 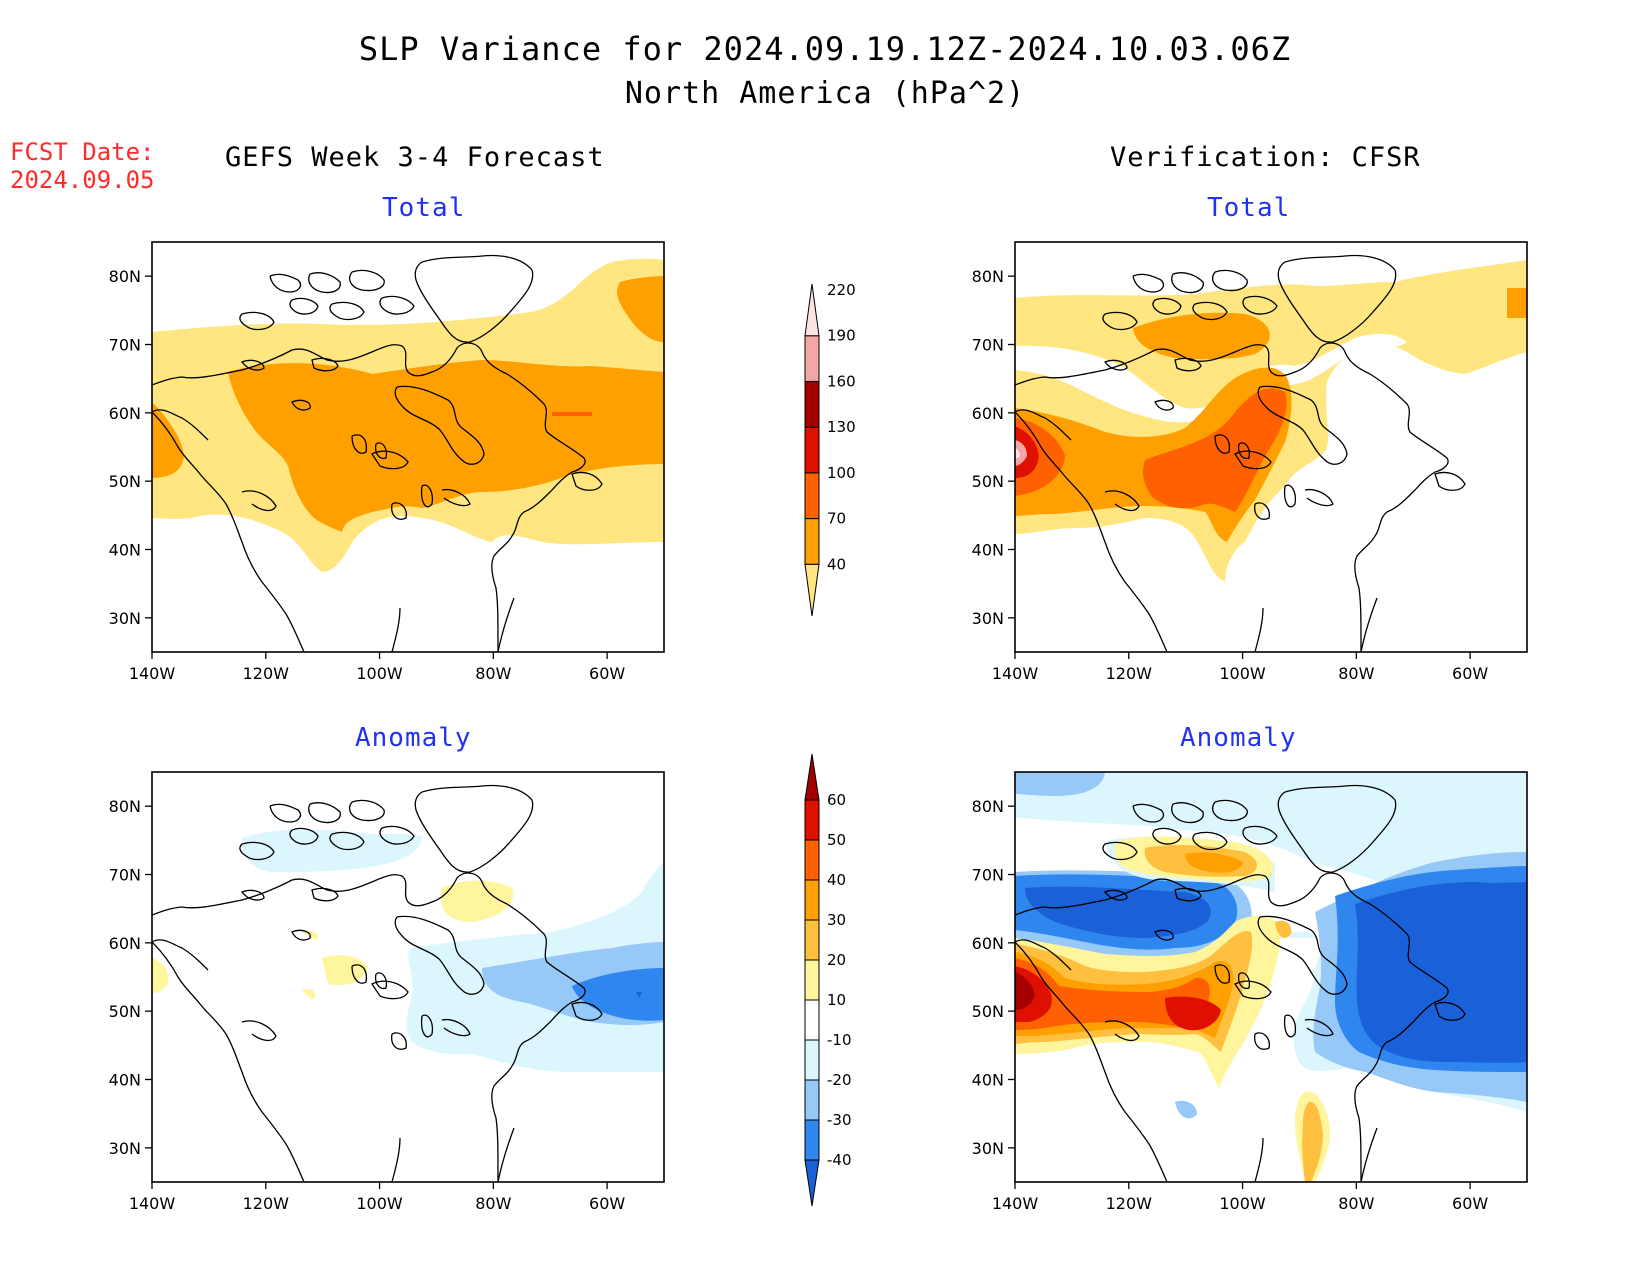 What do you see at coordinates (125, 481) in the screenshot?
I see `panel-forecast-total-lat-label: 50N` at bounding box center [125, 481].